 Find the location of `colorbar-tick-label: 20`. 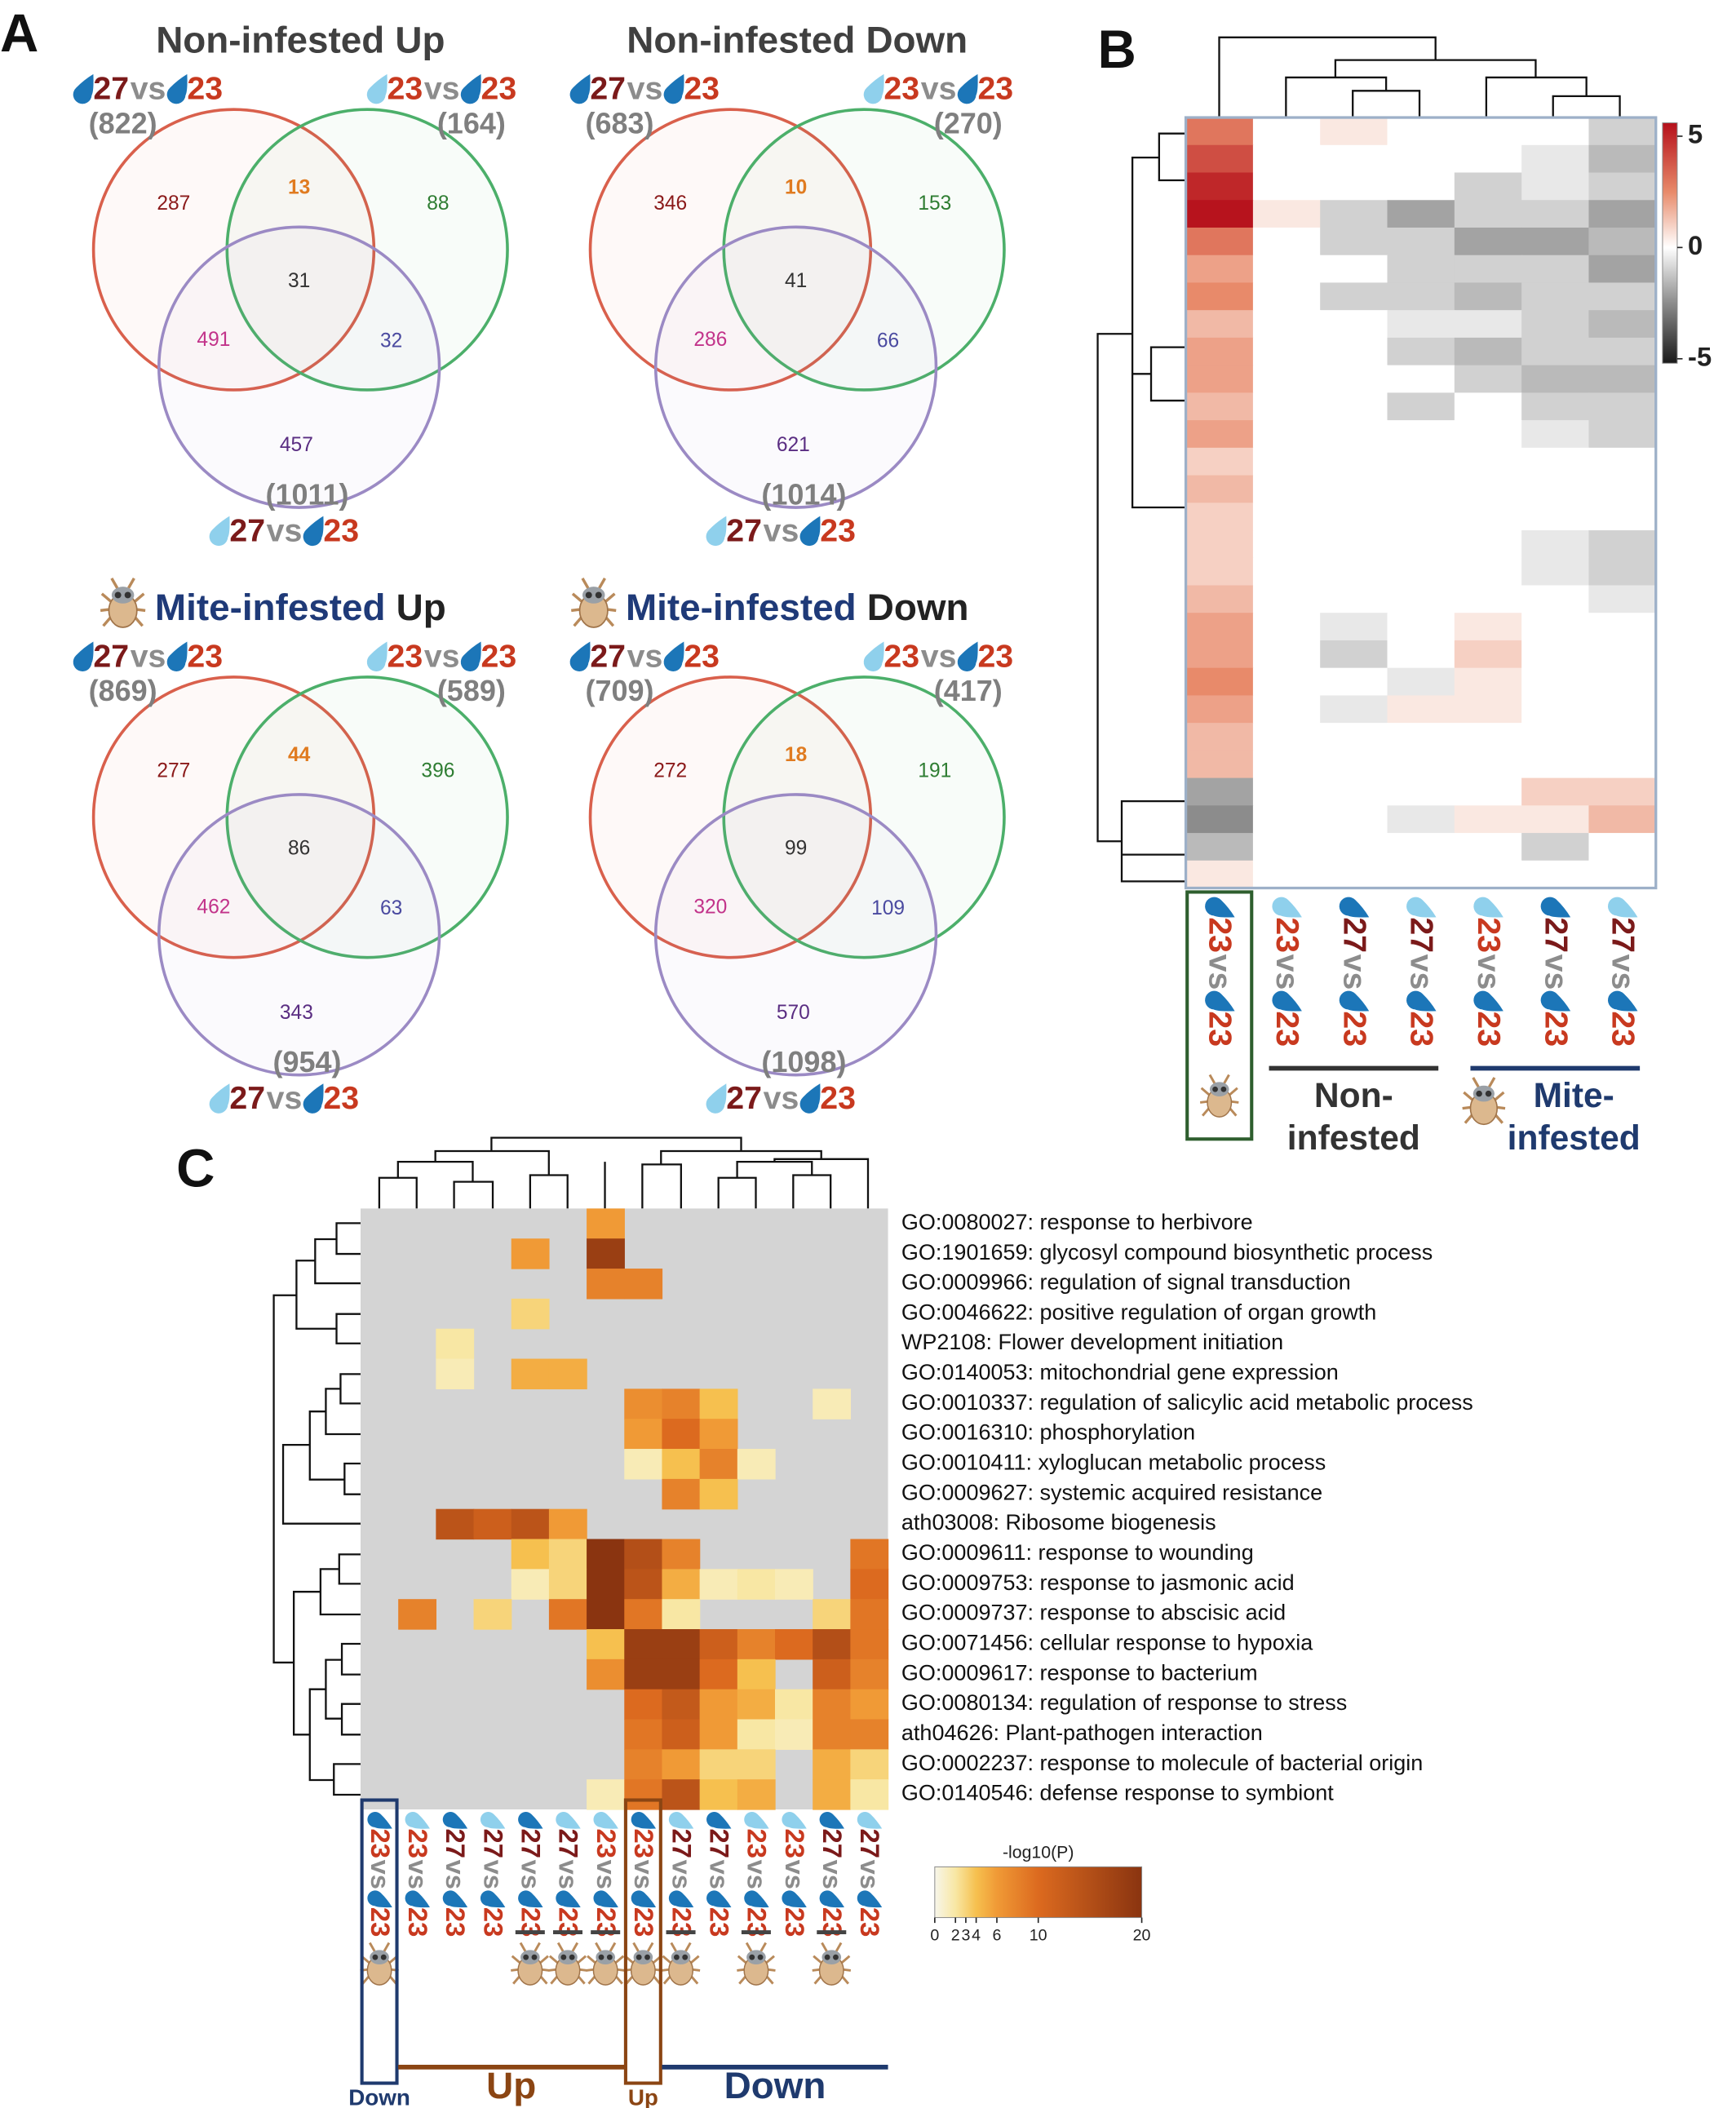

colorbar-tick-label: 20 is located at coordinates (1142, 1936).